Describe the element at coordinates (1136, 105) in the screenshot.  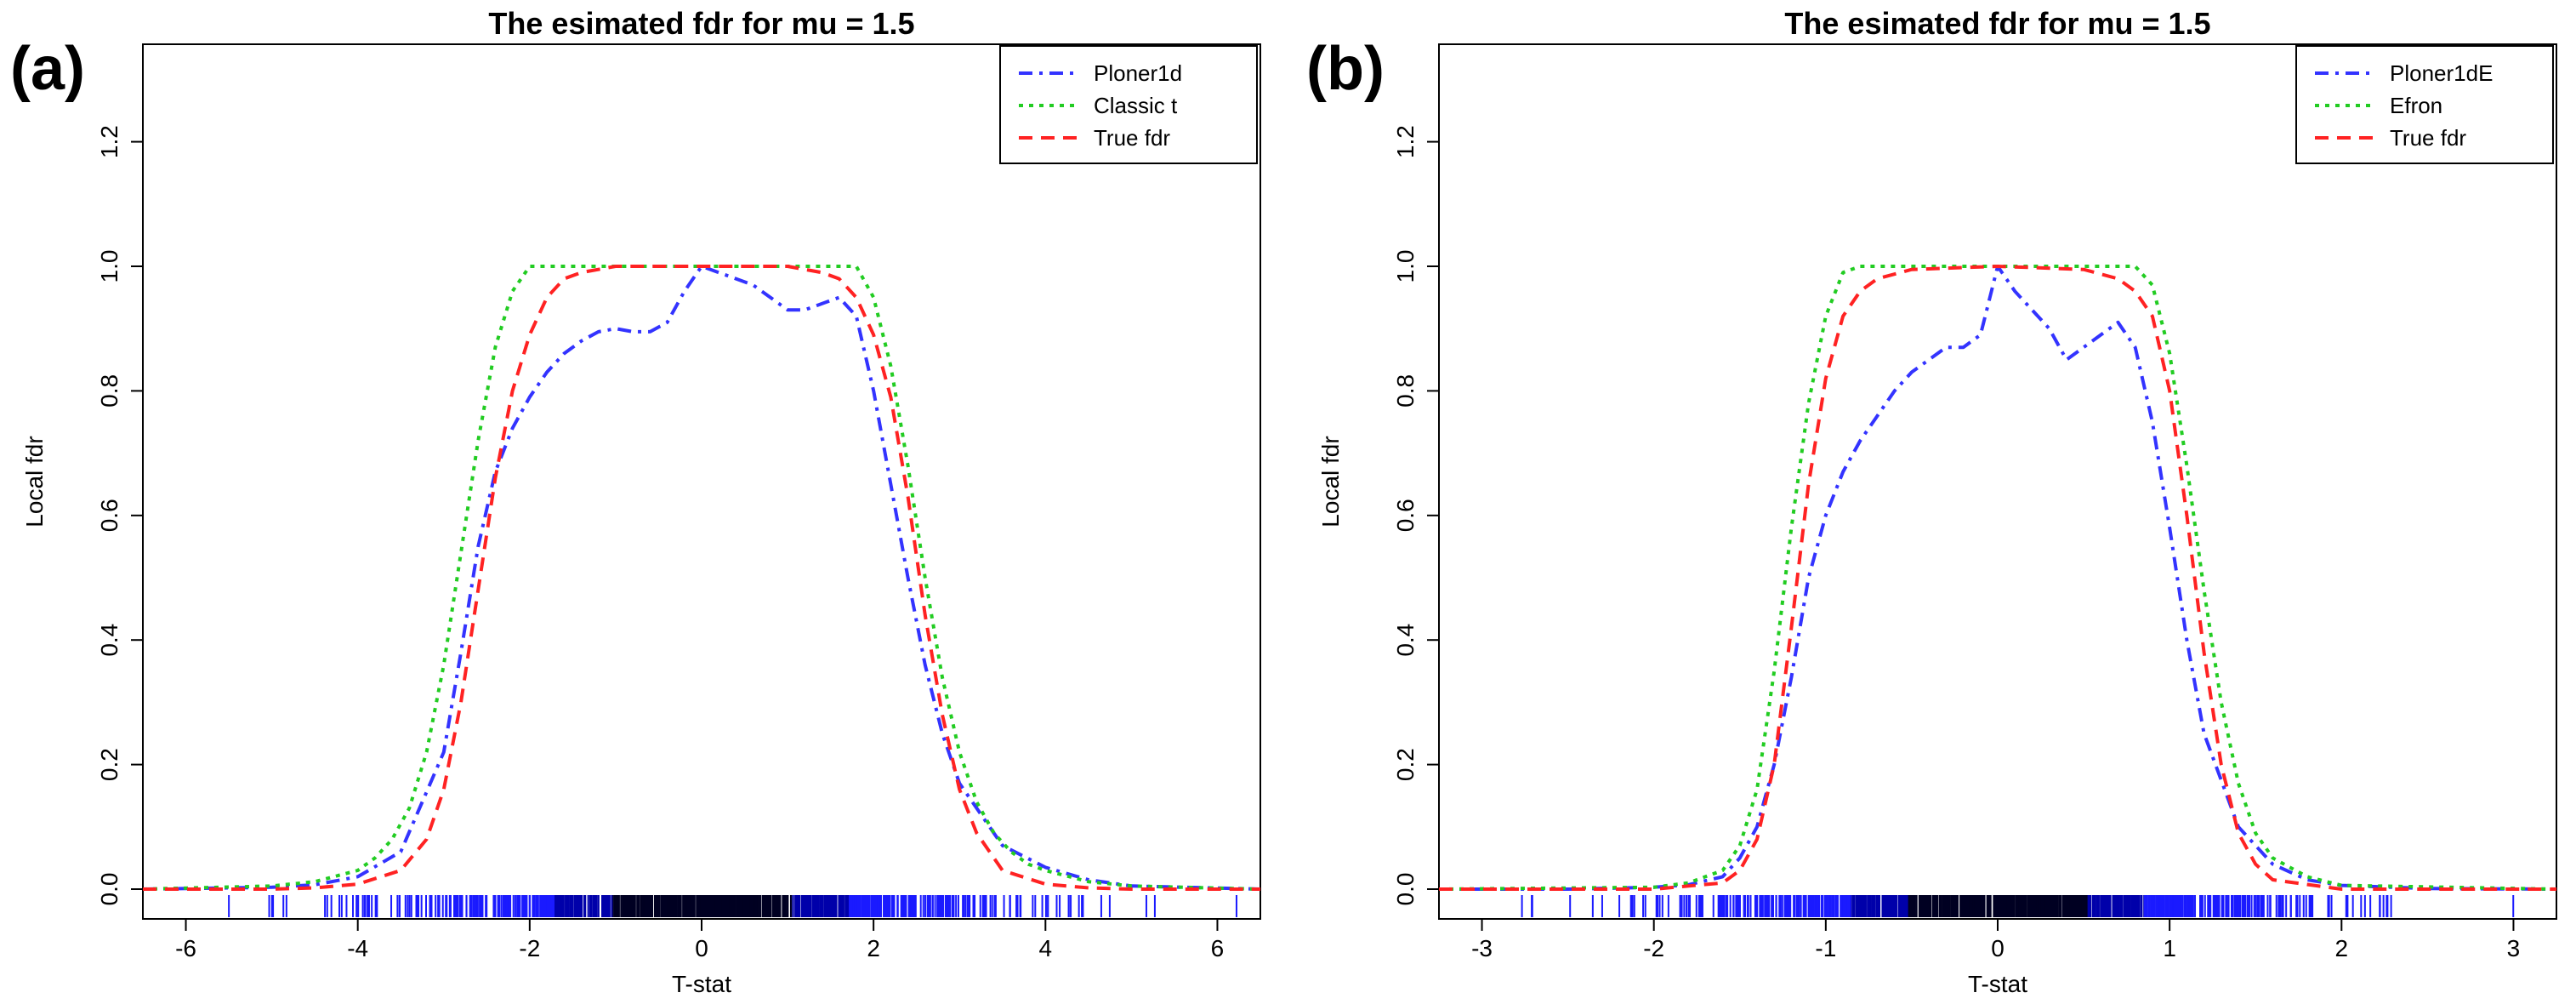
I see `legend-label: Classic t` at that location.